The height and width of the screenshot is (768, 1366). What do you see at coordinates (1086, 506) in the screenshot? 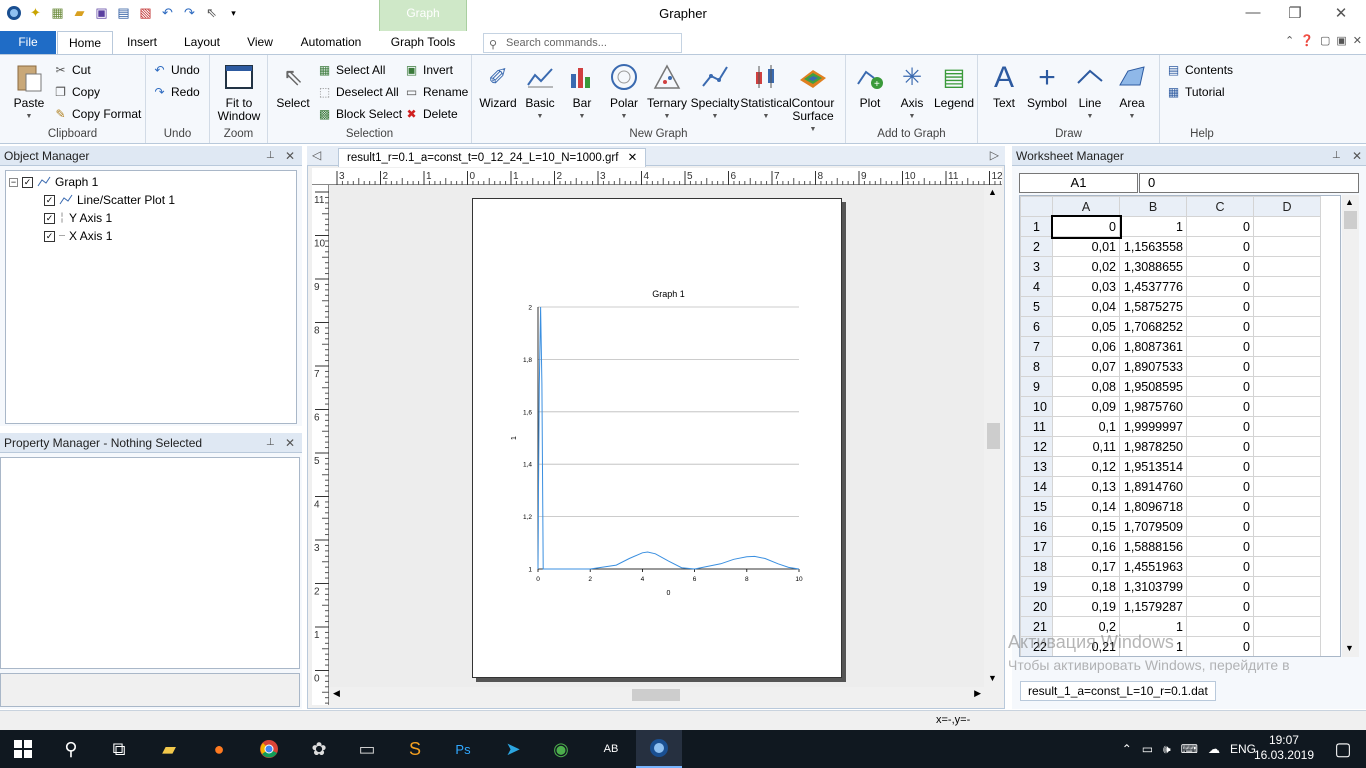
I see `cell: 0,14` at bounding box center [1086, 506].